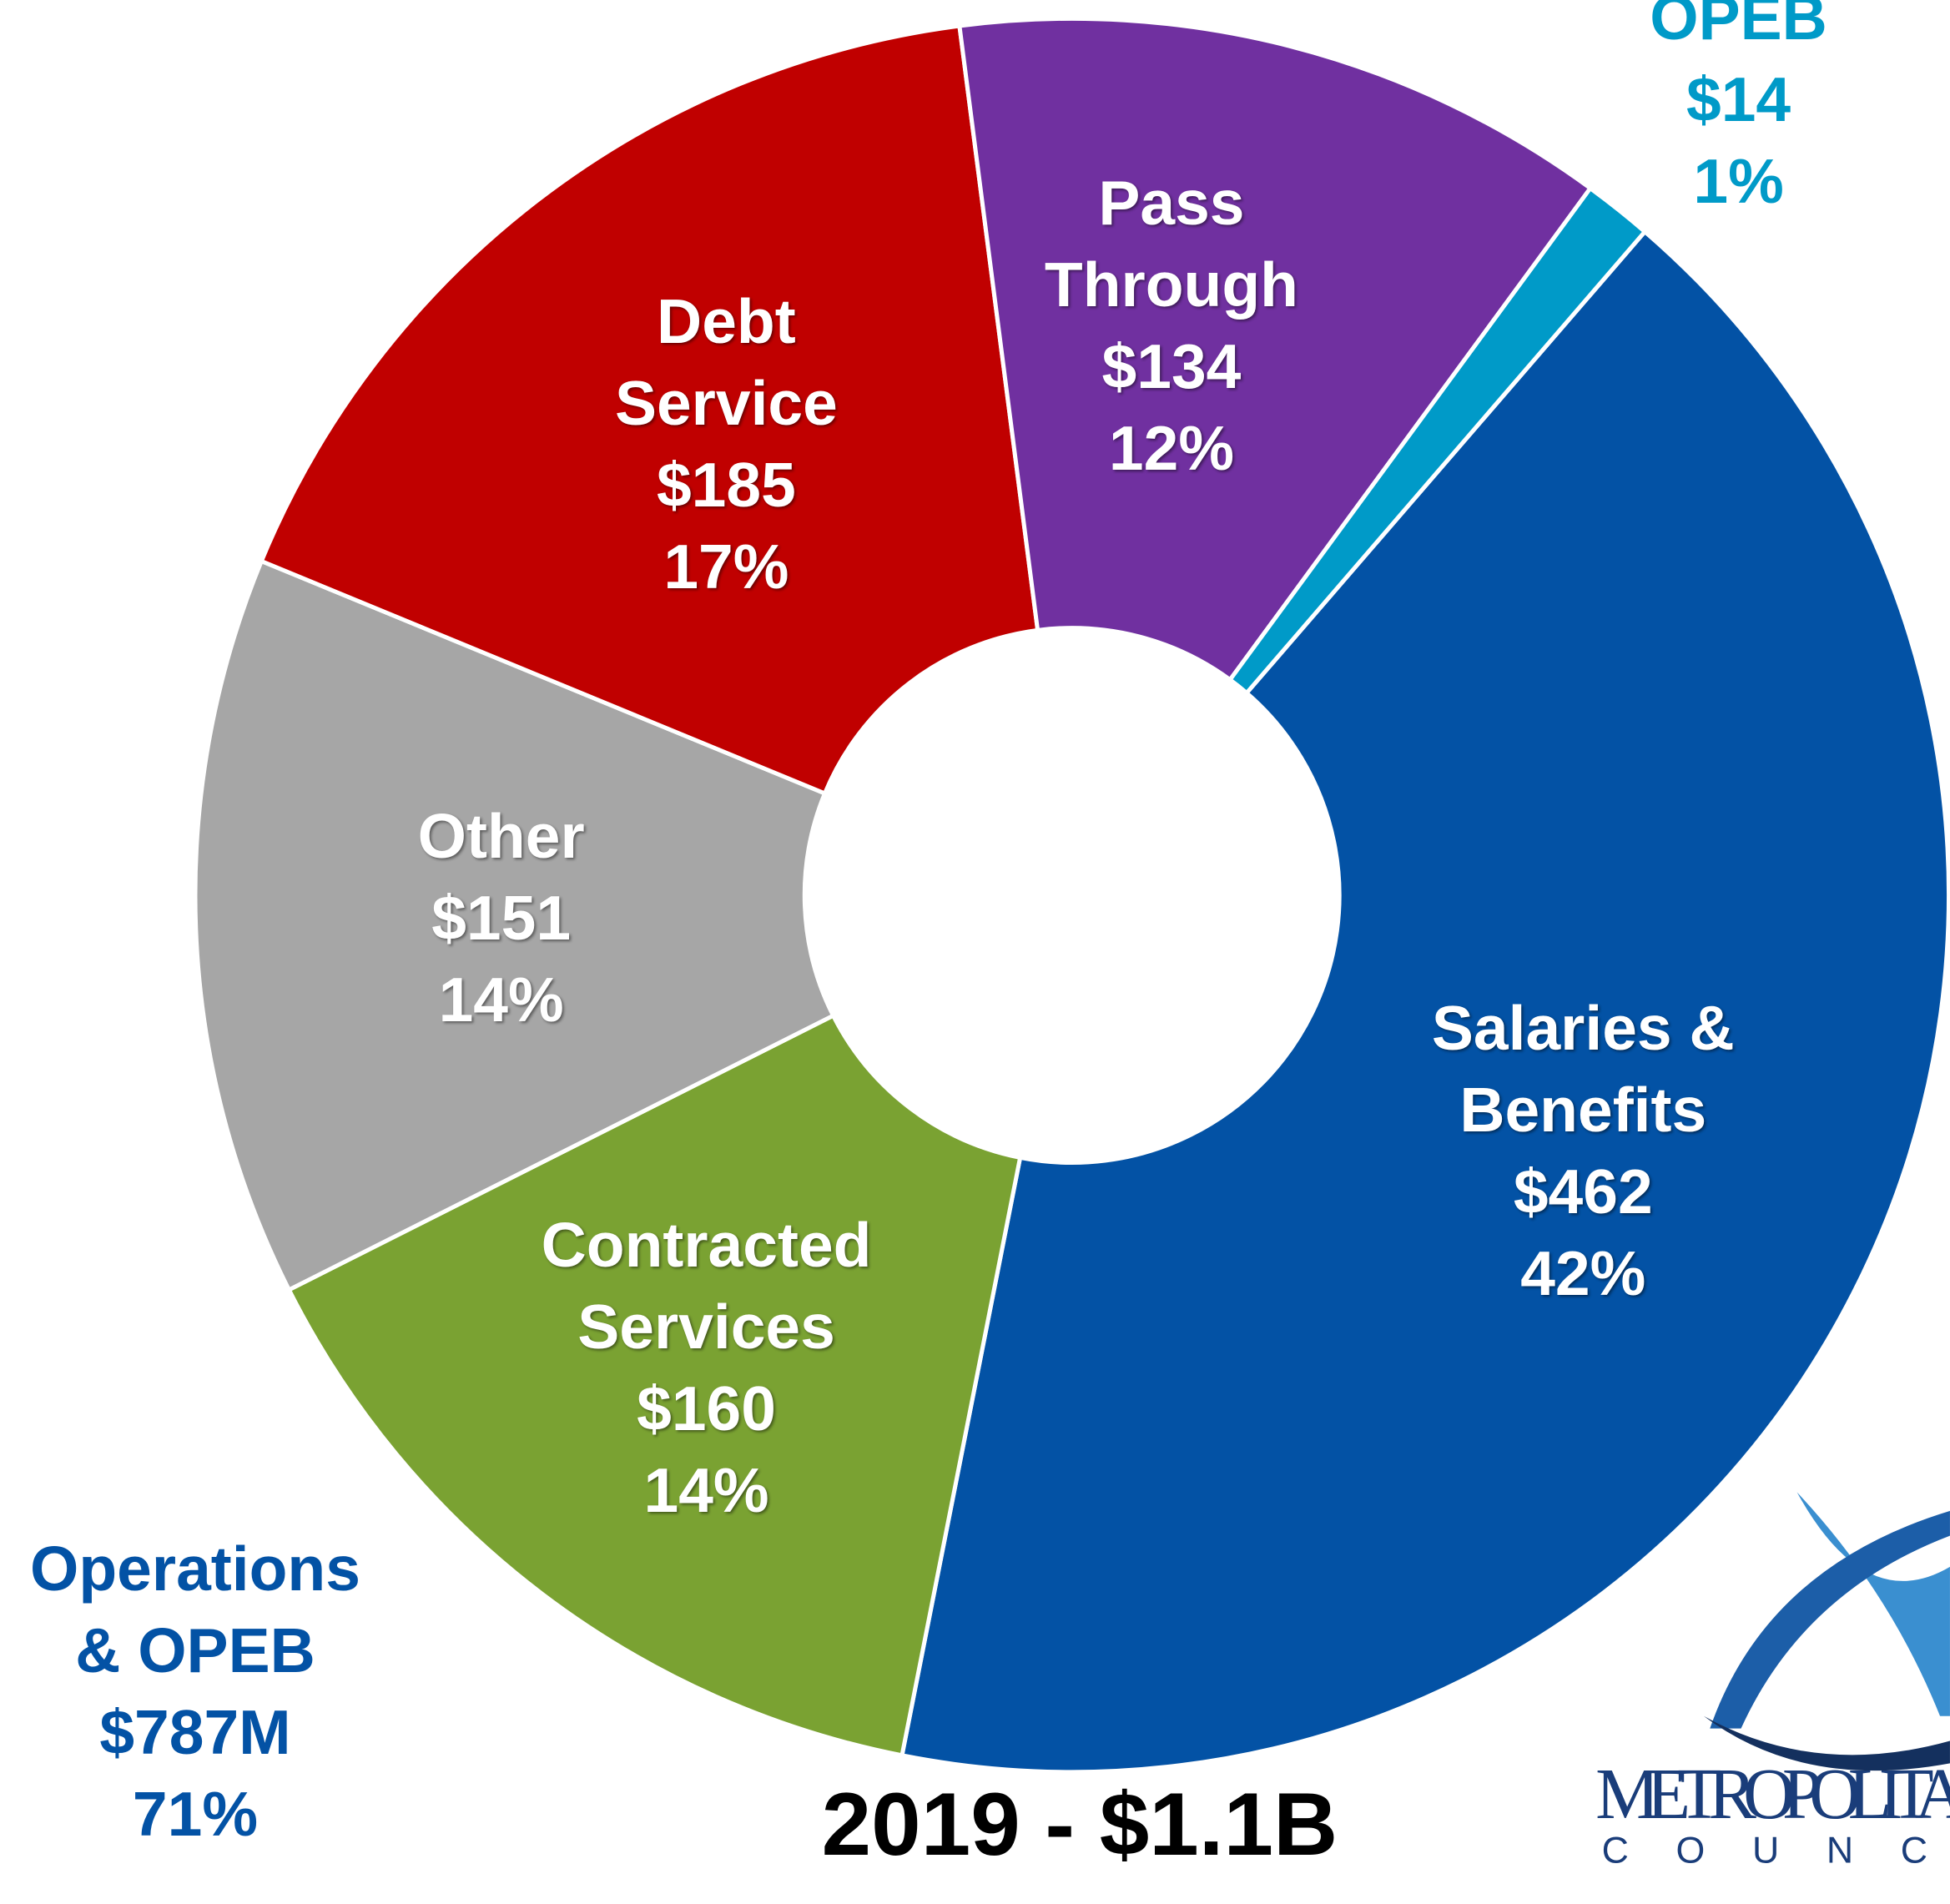  Describe the element at coordinates (726, 566) in the screenshot. I see `percent-label: 17%` at that location.